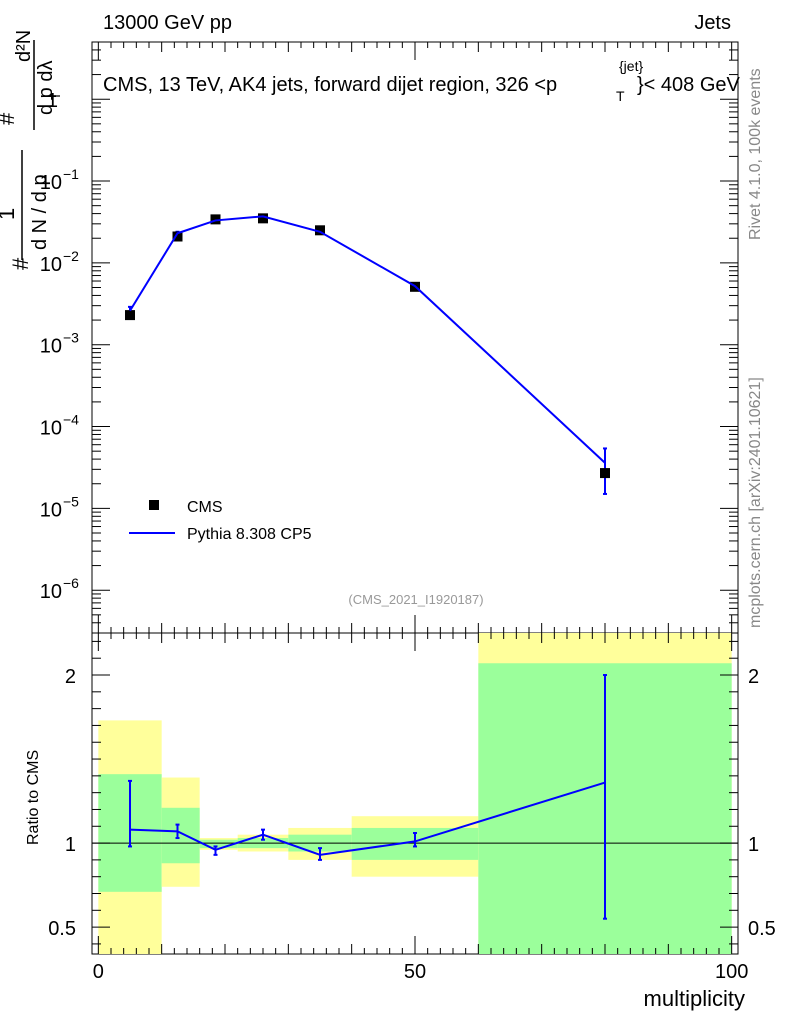  Describe the element at coordinates (415, 972) in the screenshot. I see `x-tick-label: 50` at that location.